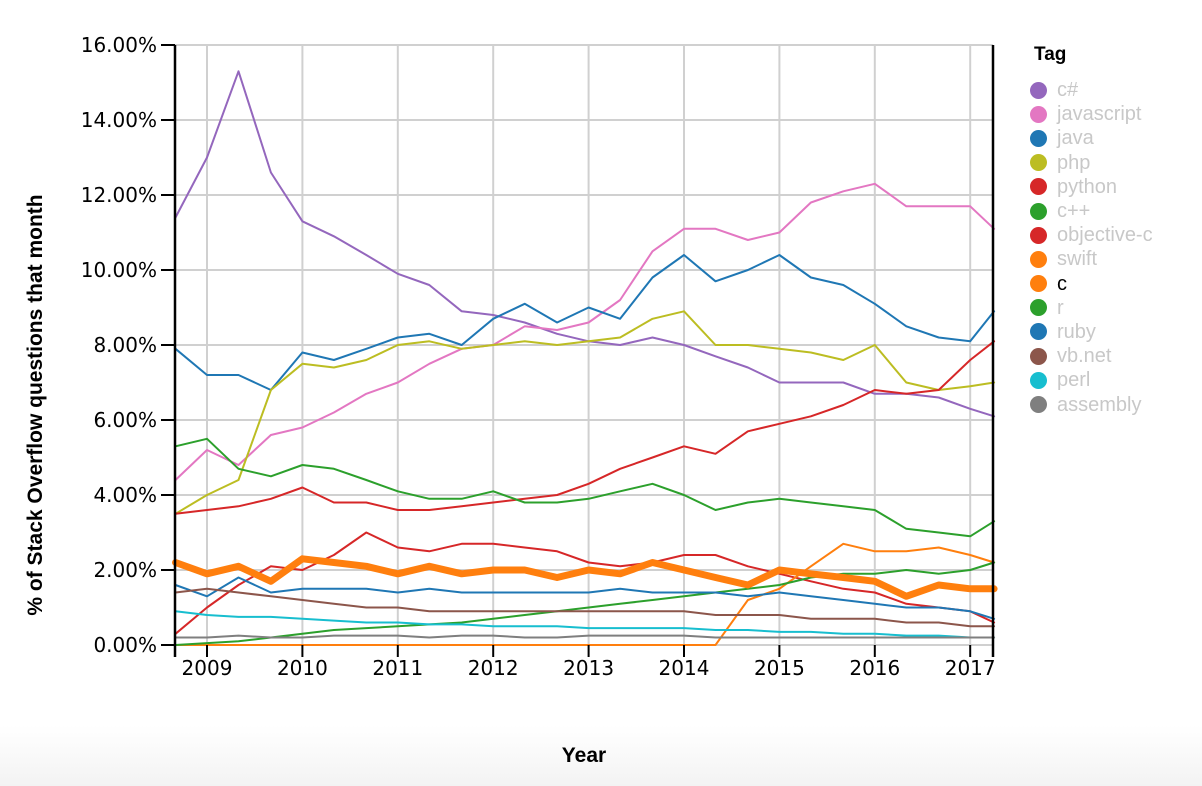  I want to click on y-tick-label: 4.00%, so click(125, 495).